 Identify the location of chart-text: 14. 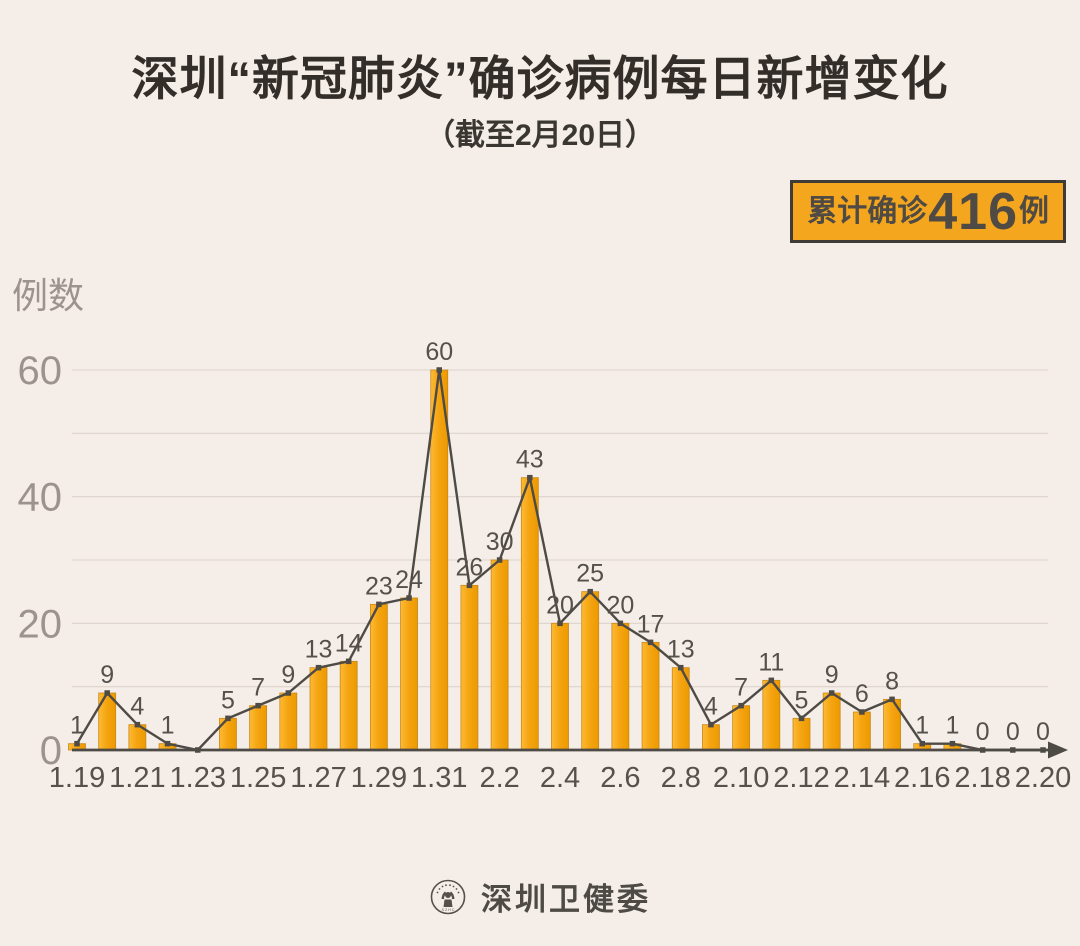
(349, 643).